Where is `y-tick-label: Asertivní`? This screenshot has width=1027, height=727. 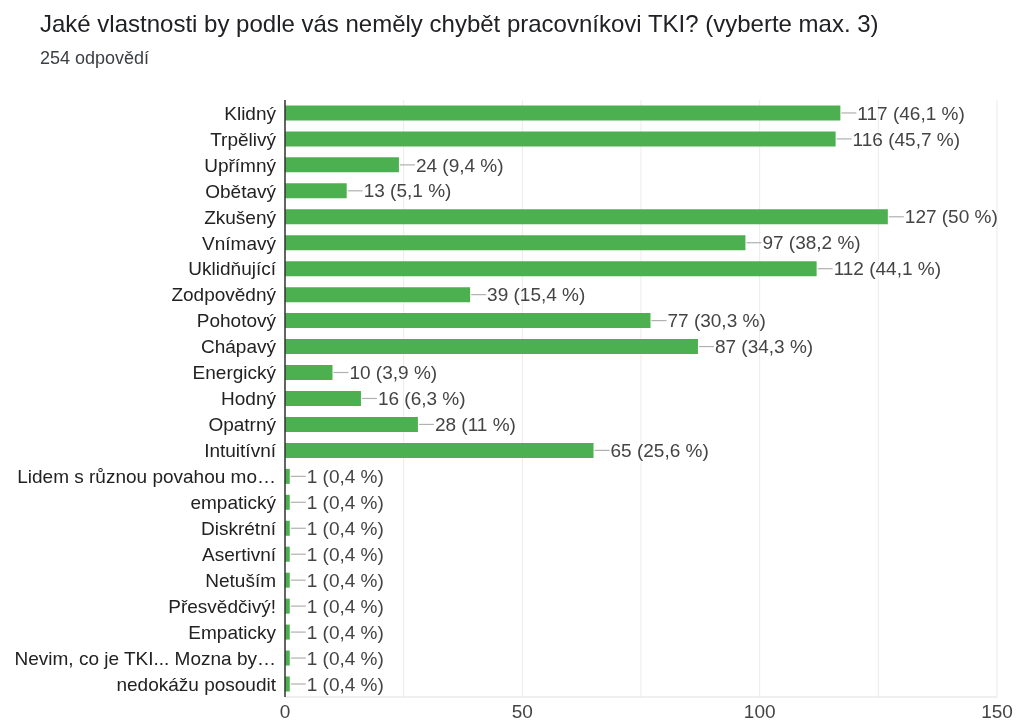 y-tick-label: Asertivní is located at coordinates (239, 554).